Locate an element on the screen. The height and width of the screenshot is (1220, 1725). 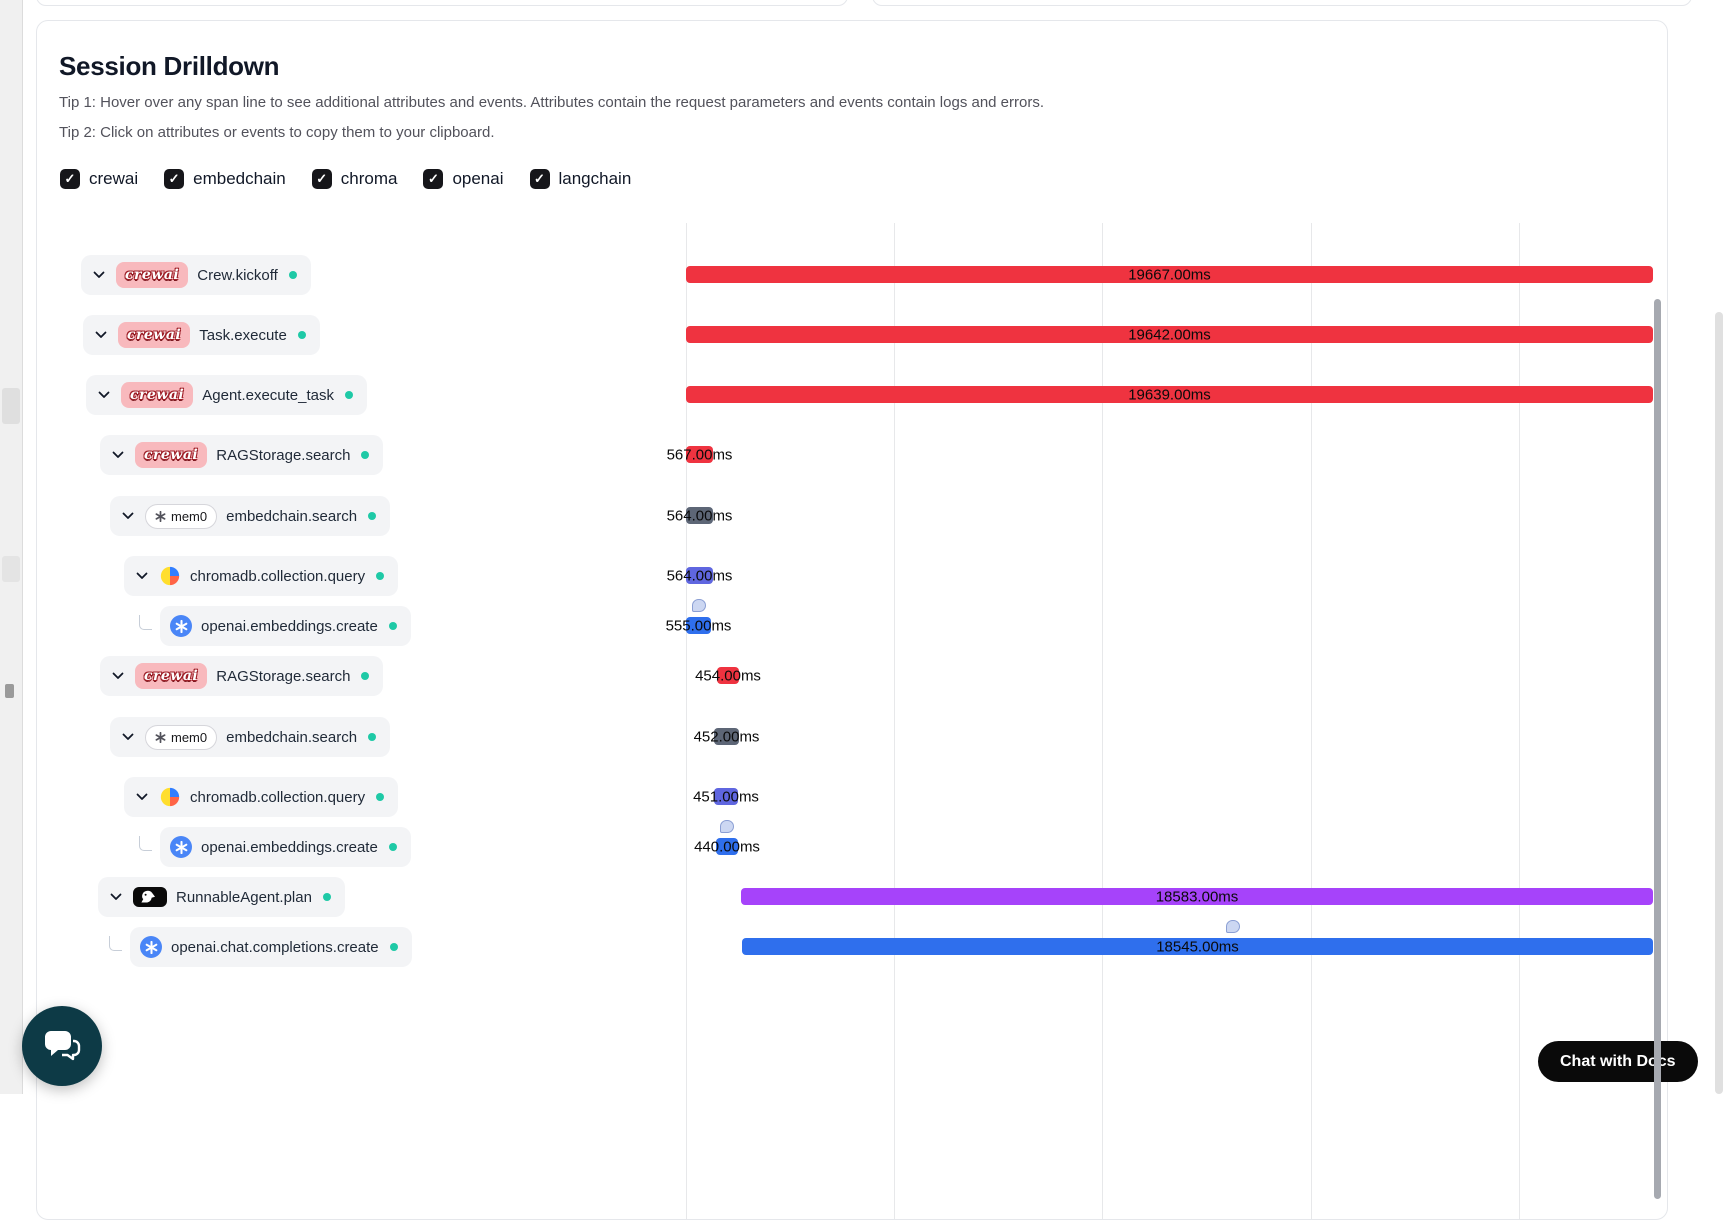
span-duration: 440.00ms is located at coordinates (727, 846).